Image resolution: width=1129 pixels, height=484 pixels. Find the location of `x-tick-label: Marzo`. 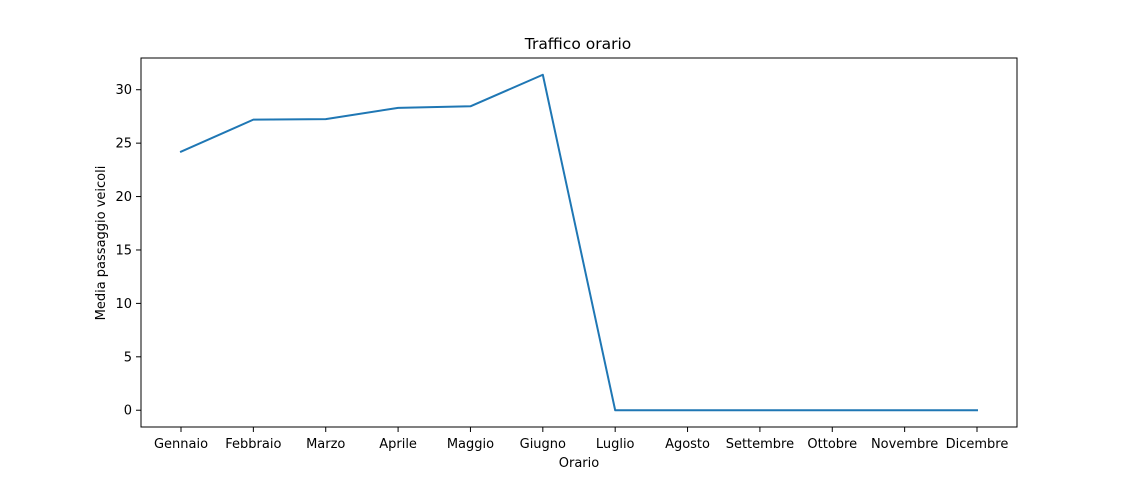

x-tick-label: Marzo is located at coordinates (325, 444).